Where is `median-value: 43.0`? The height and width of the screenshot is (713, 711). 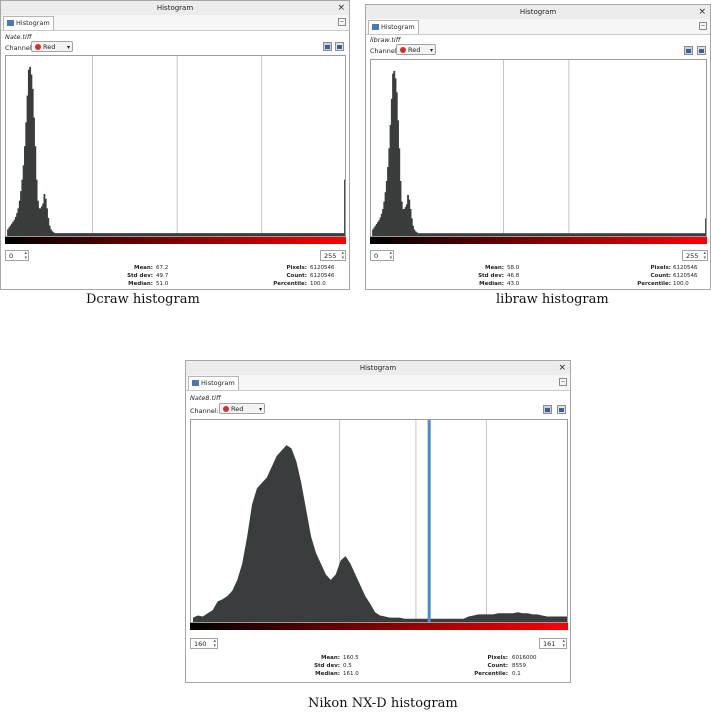 median-value: 43.0 is located at coordinates (513, 284).